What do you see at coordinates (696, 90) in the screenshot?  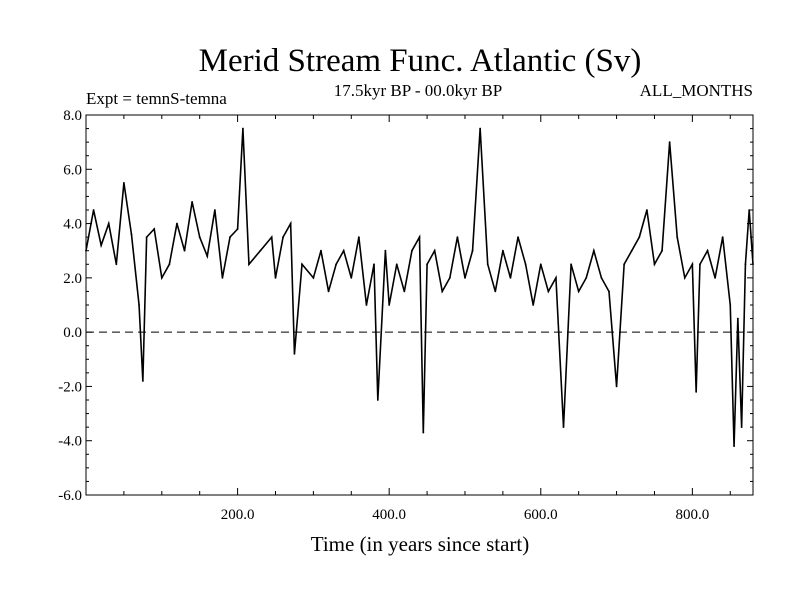 I see `chart-subtitle-right: ALL_MONTHS` at bounding box center [696, 90].